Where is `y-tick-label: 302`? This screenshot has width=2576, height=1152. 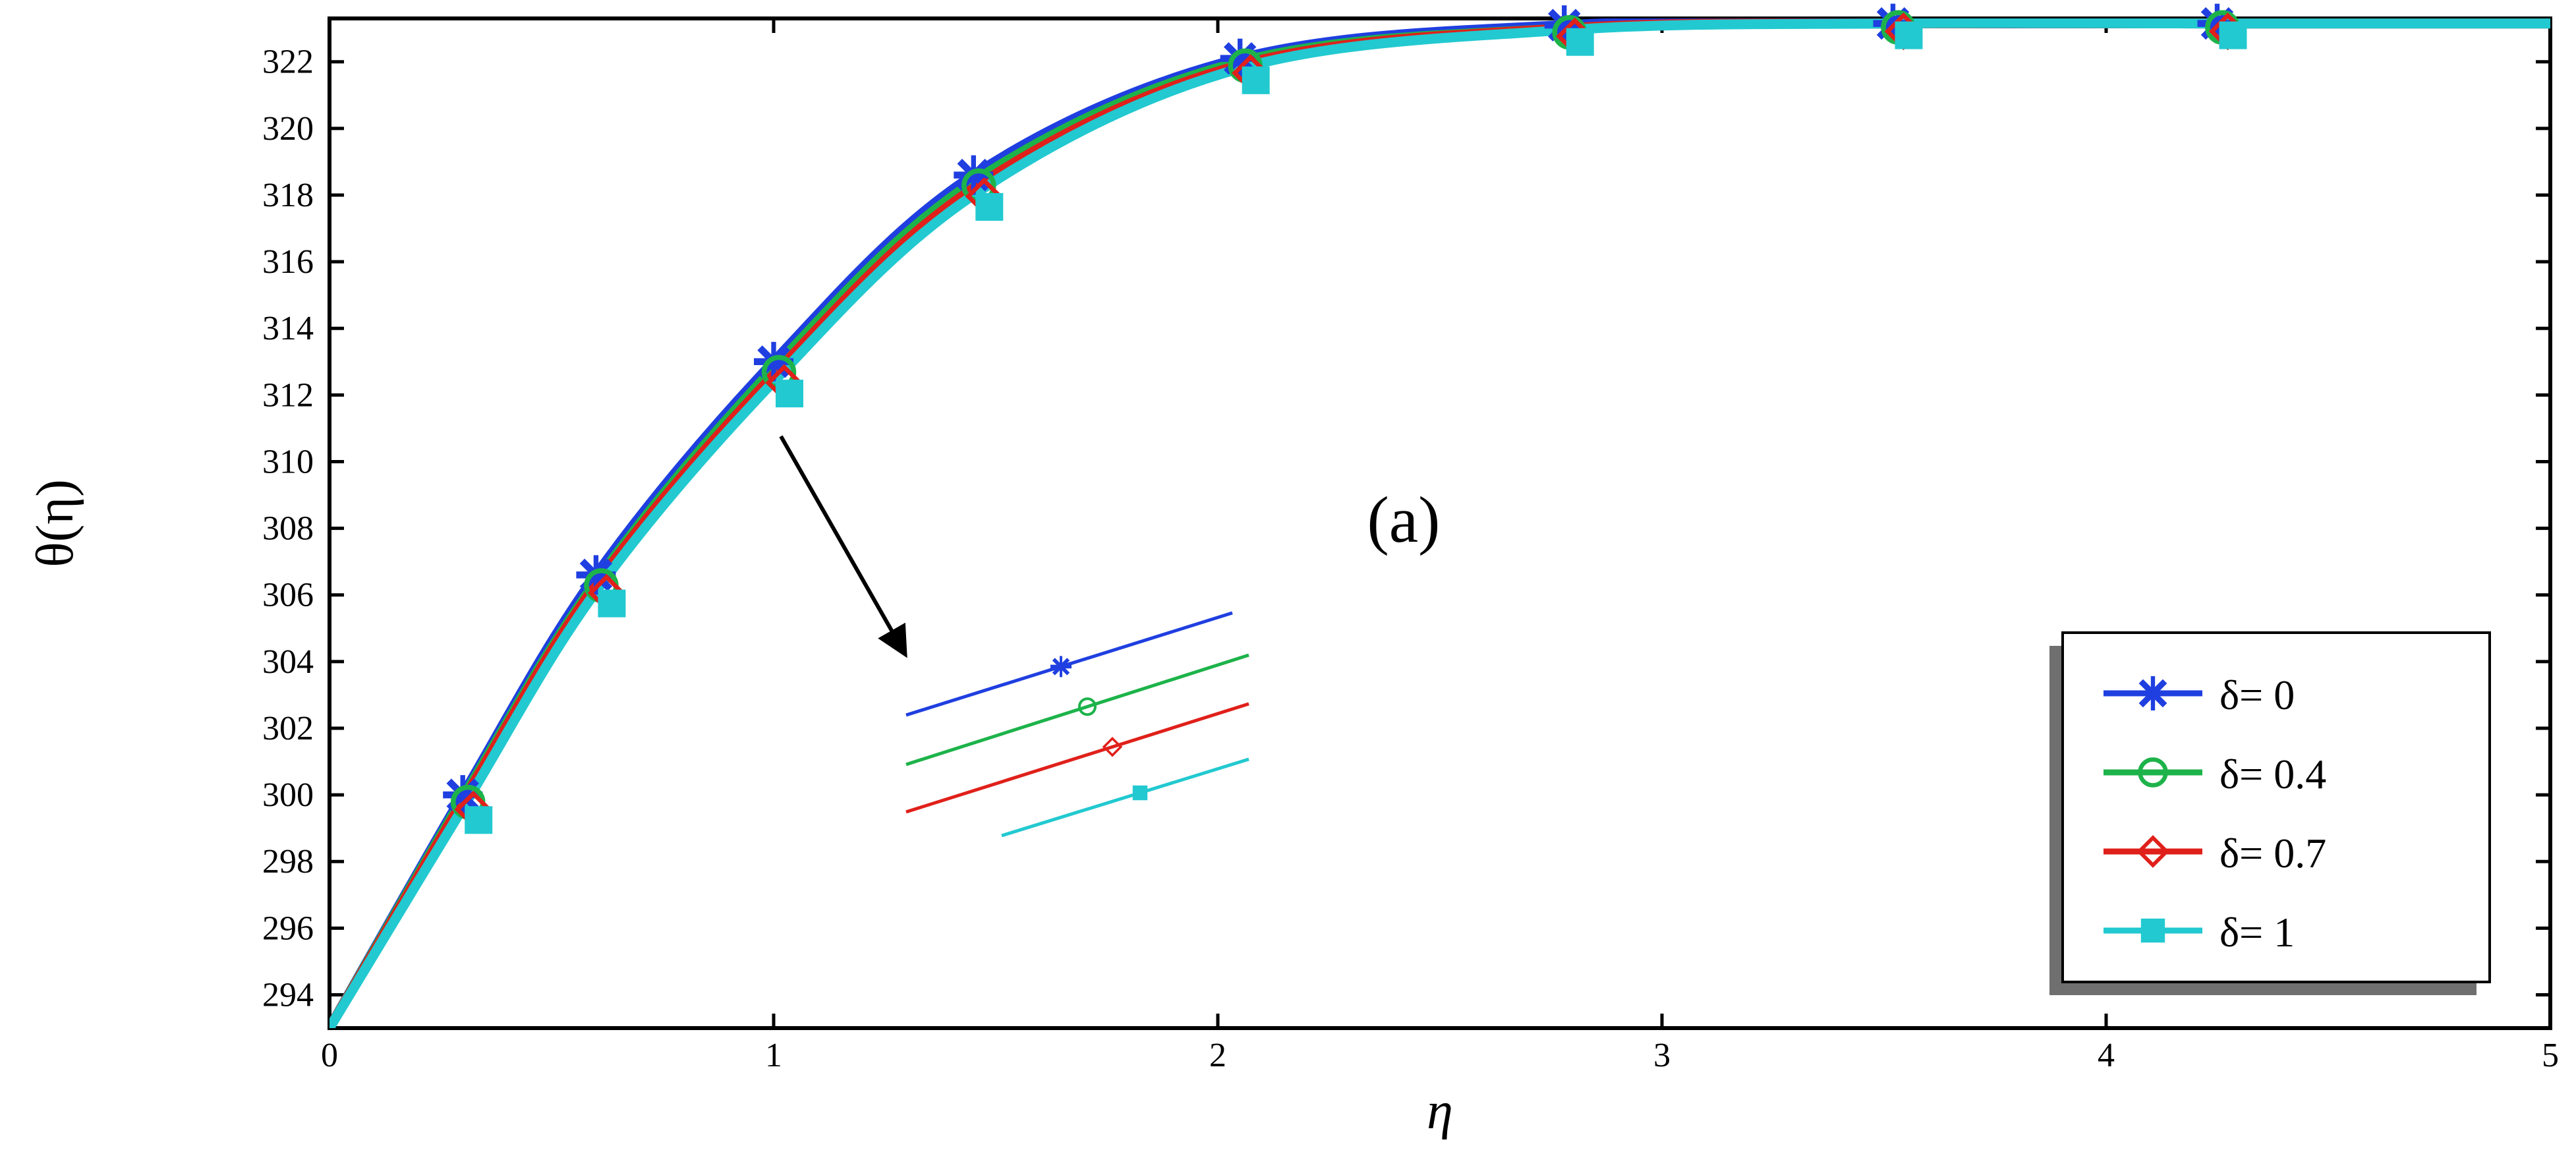 y-tick-label: 302 is located at coordinates (288, 729).